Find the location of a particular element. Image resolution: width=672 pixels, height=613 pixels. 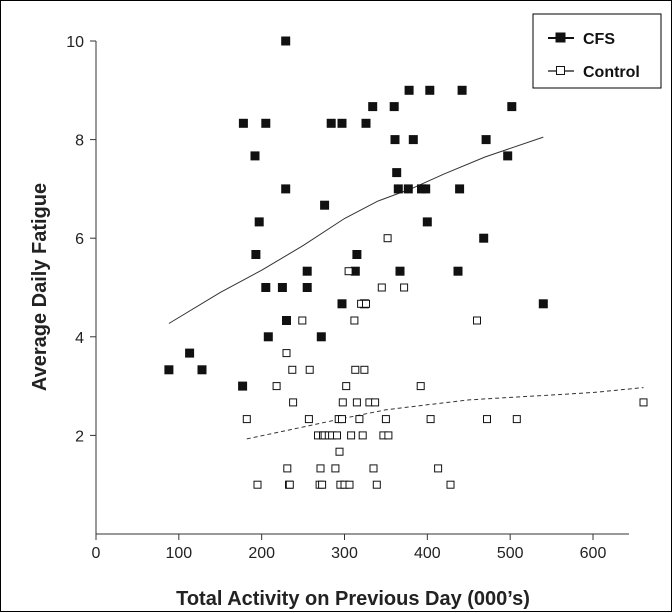

y-tick-label: 8 is located at coordinates (79, 141).